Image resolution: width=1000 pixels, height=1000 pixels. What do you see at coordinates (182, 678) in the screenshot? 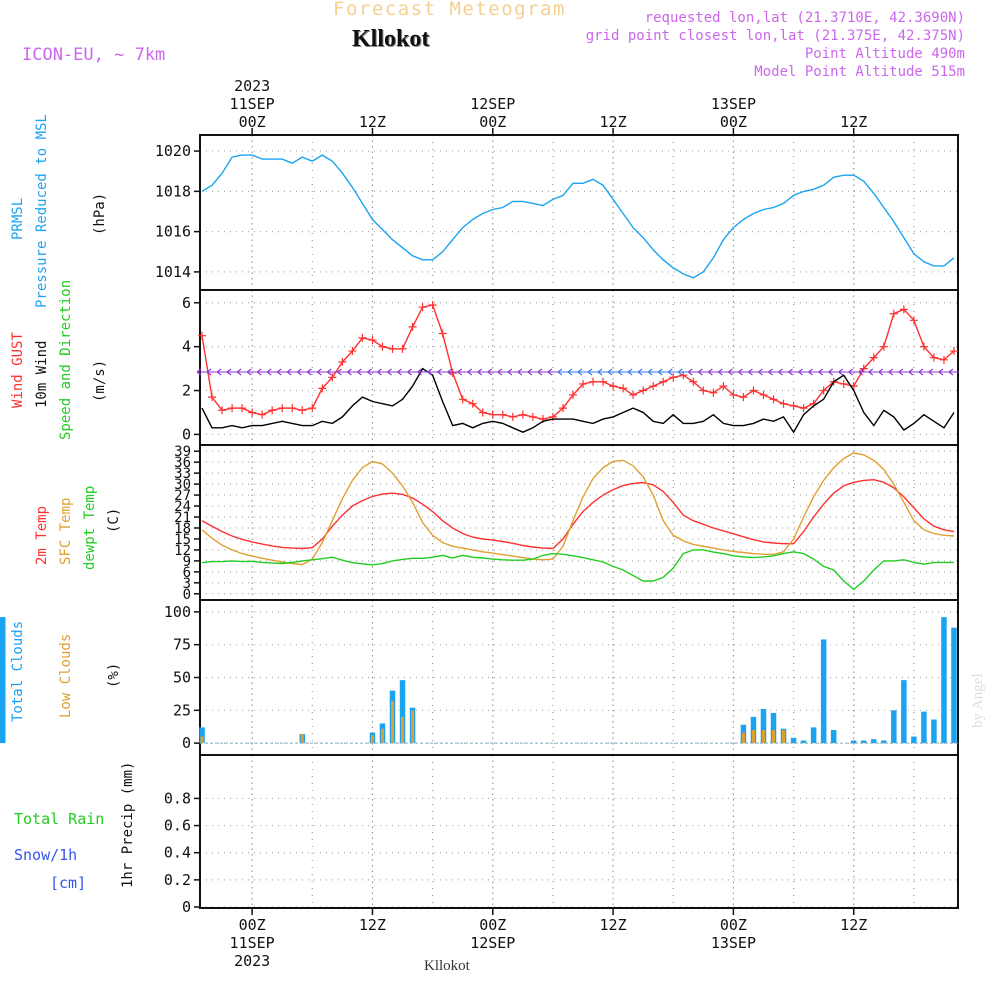
I see `clouds-ytick-label: 50` at bounding box center [182, 678].